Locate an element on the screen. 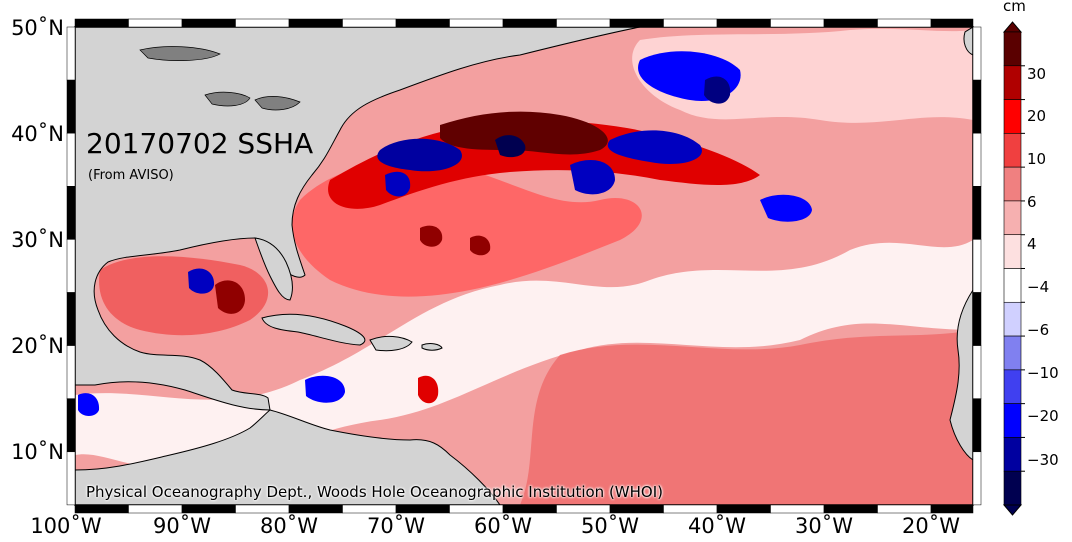 The width and height of the screenshot is (1072, 542). longitude-label-80w: 80˚W is located at coordinates (289, 526).